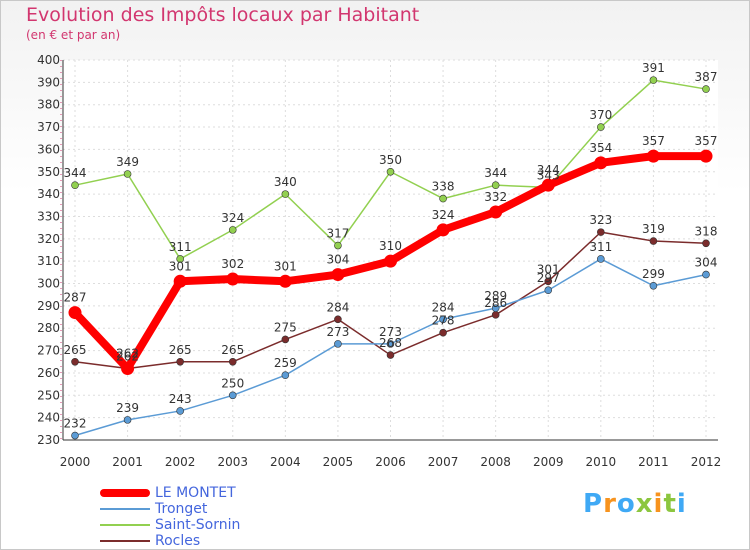 This screenshot has width=750, height=550. What do you see at coordinates (706, 231) in the screenshot?
I see `data-label-rocles: 318` at bounding box center [706, 231].